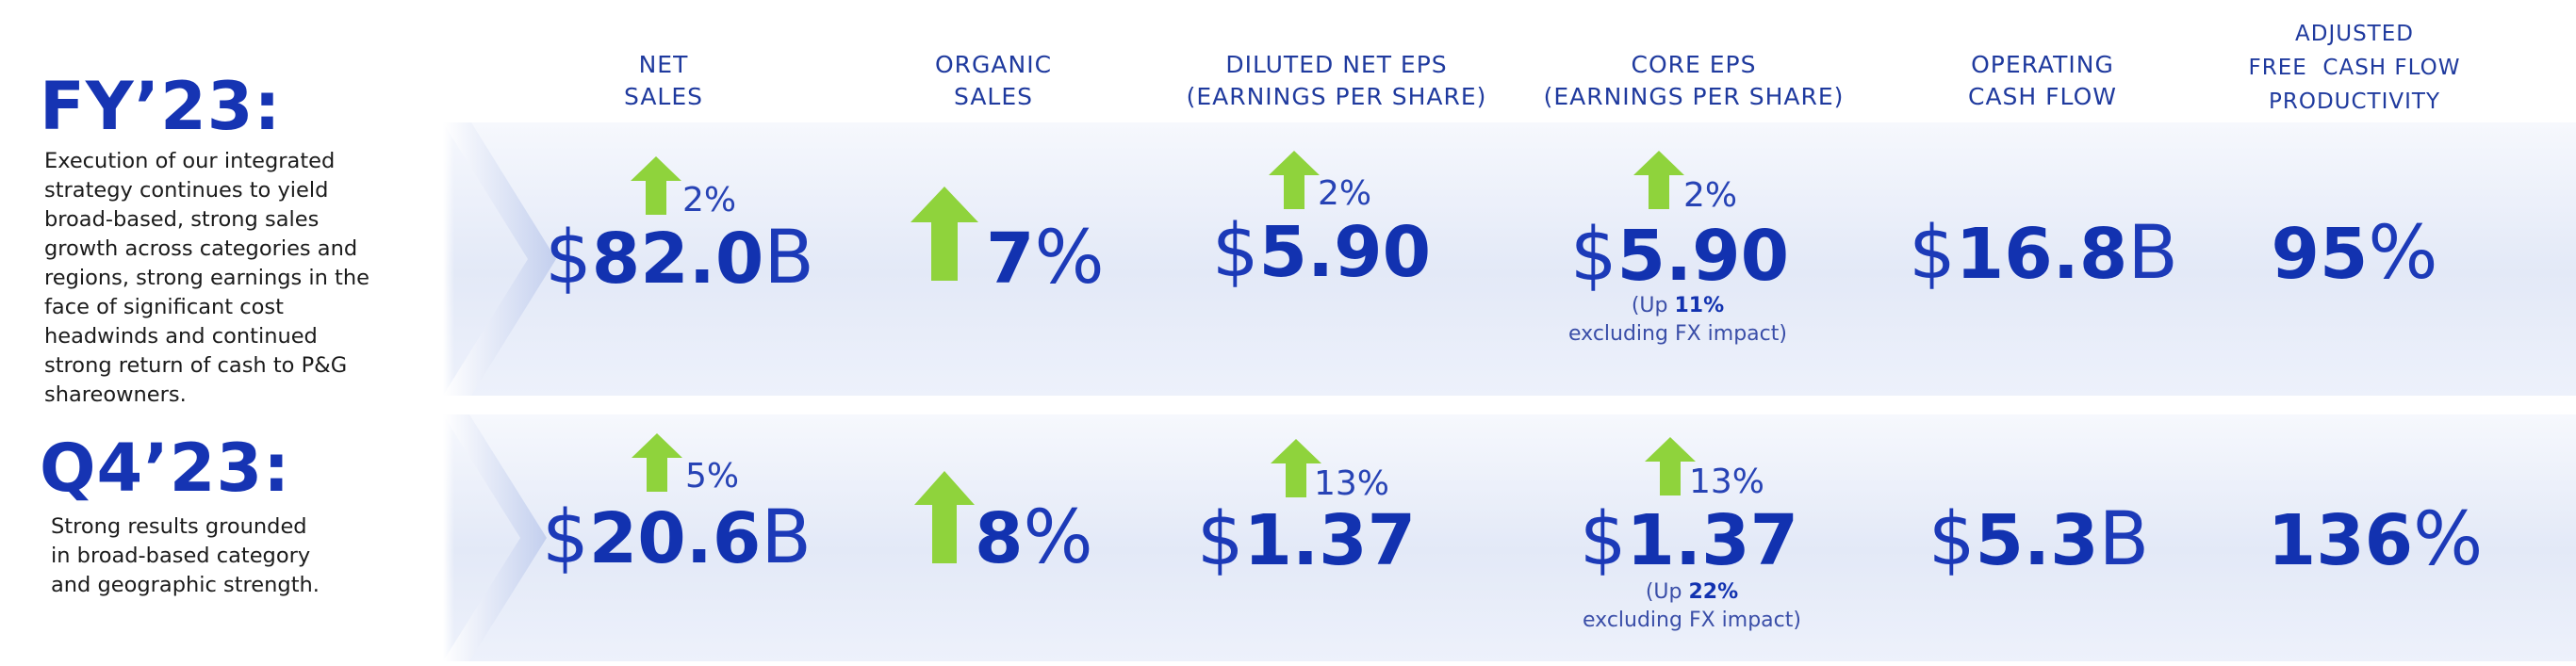 This screenshot has height=666, width=2576. Describe the element at coordinates (709, 200) in the screenshot. I see `fy23-net-sales-change: 2%` at that location.